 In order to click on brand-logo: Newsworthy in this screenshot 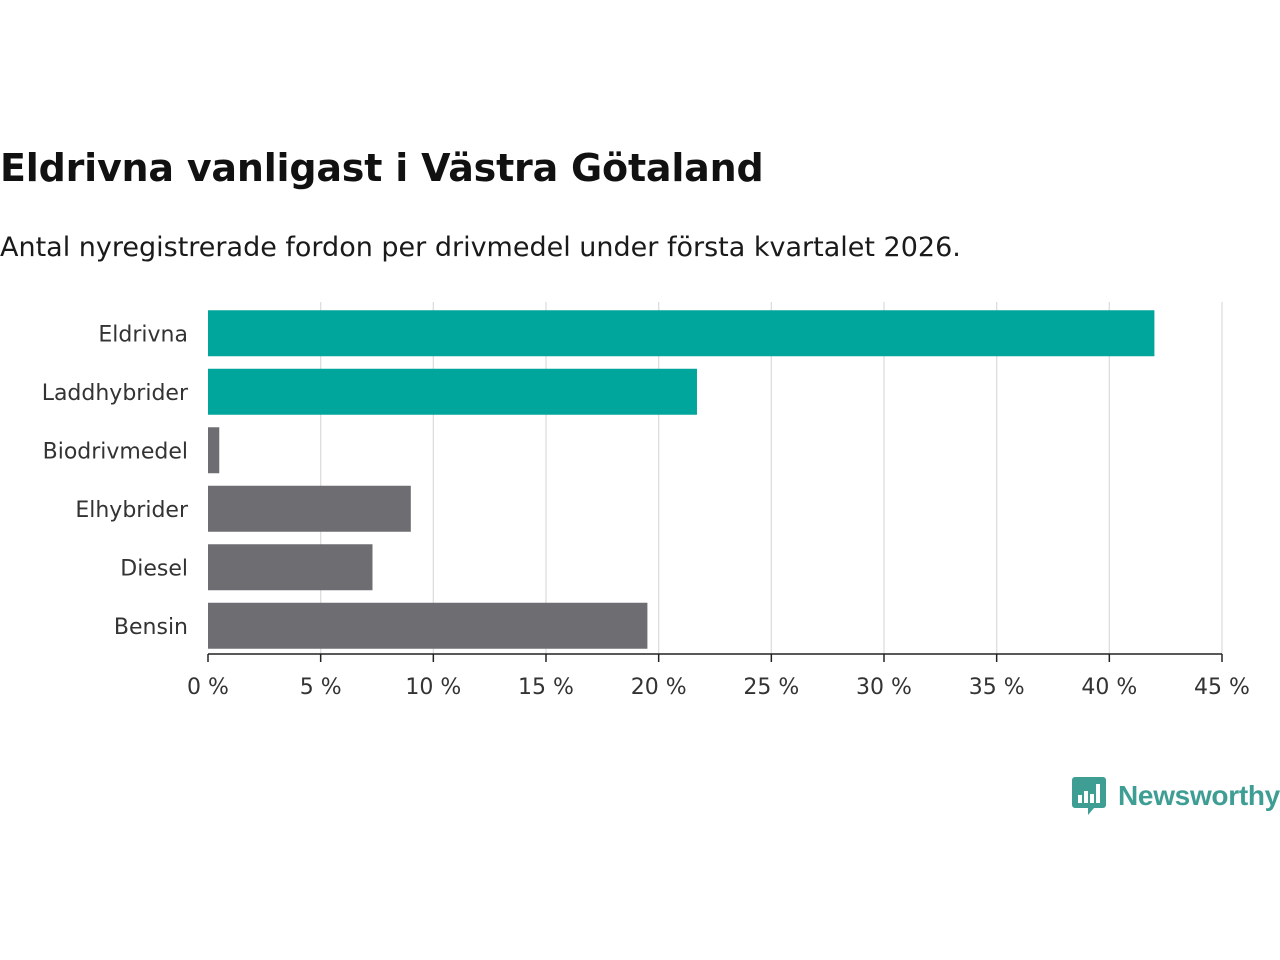, I will do `click(1176, 796)`.